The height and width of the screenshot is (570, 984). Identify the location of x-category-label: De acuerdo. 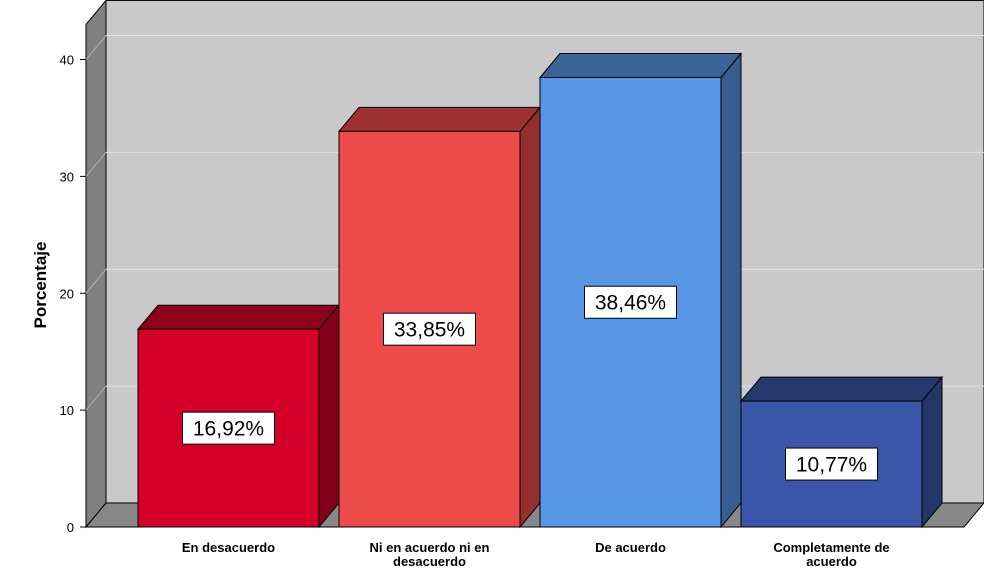
(630, 547).